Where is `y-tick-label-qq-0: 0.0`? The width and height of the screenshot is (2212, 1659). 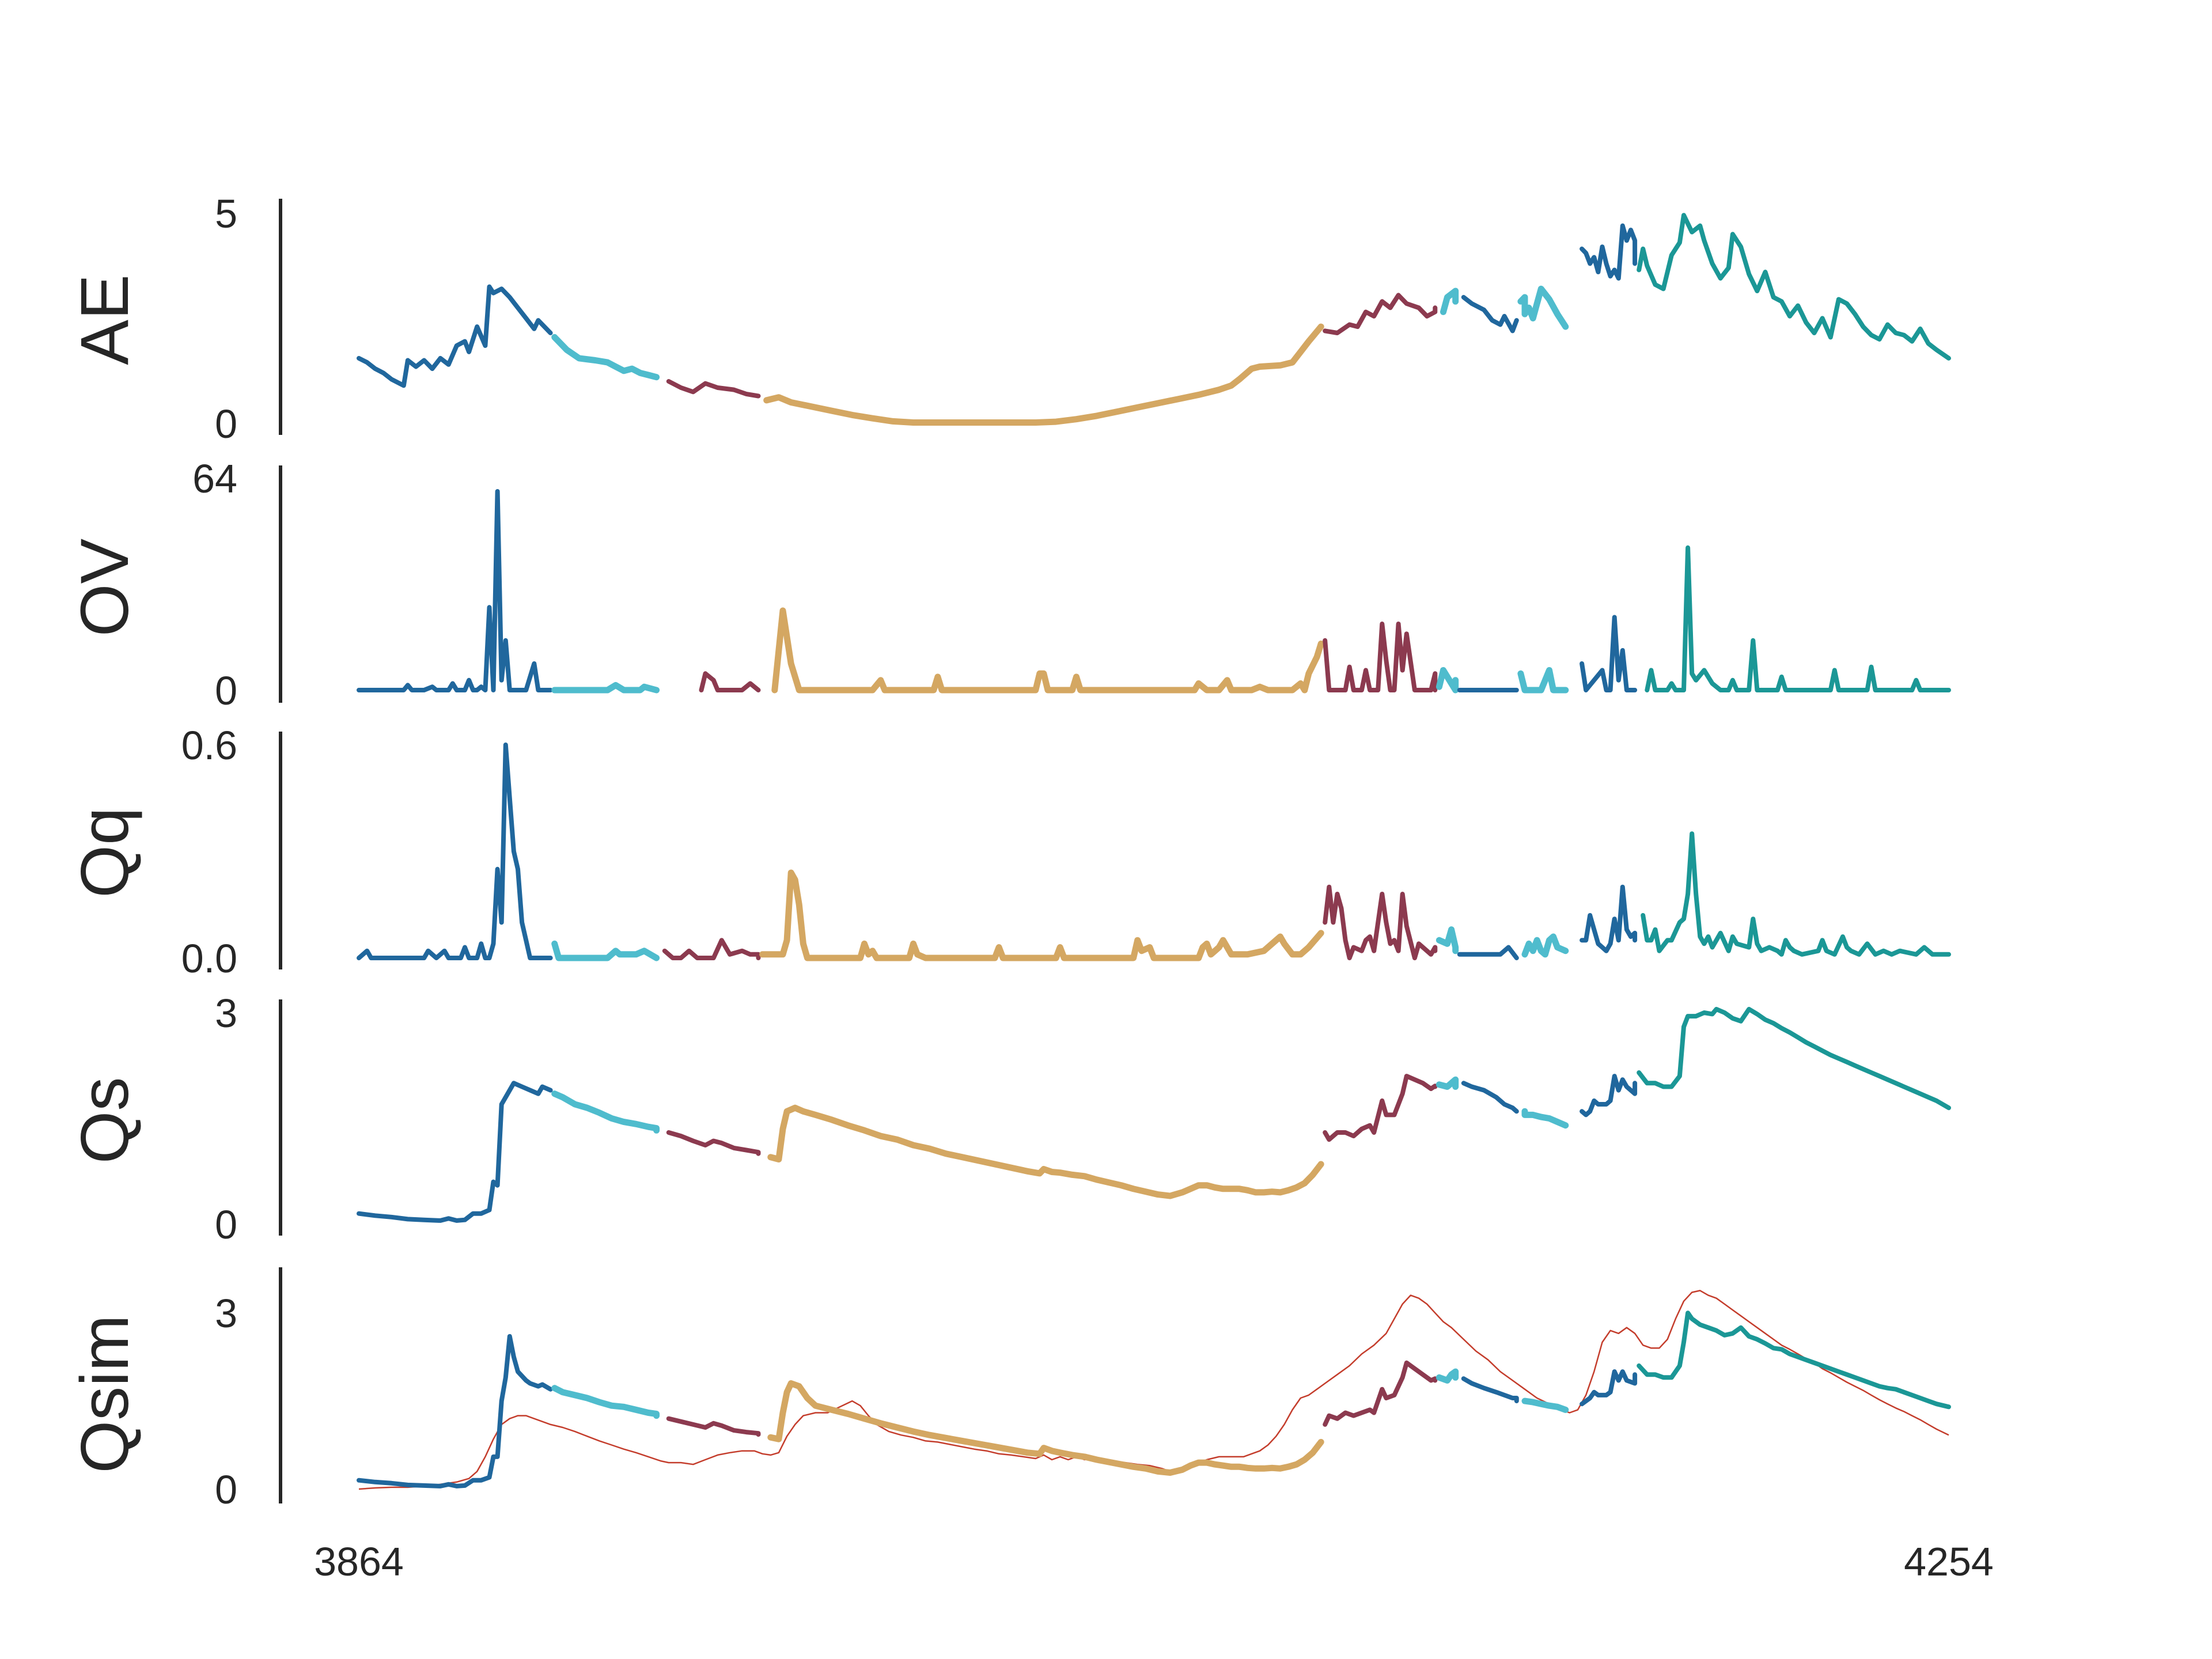 y-tick-label-qq-0: 0.0 is located at coordinates (209, 958).